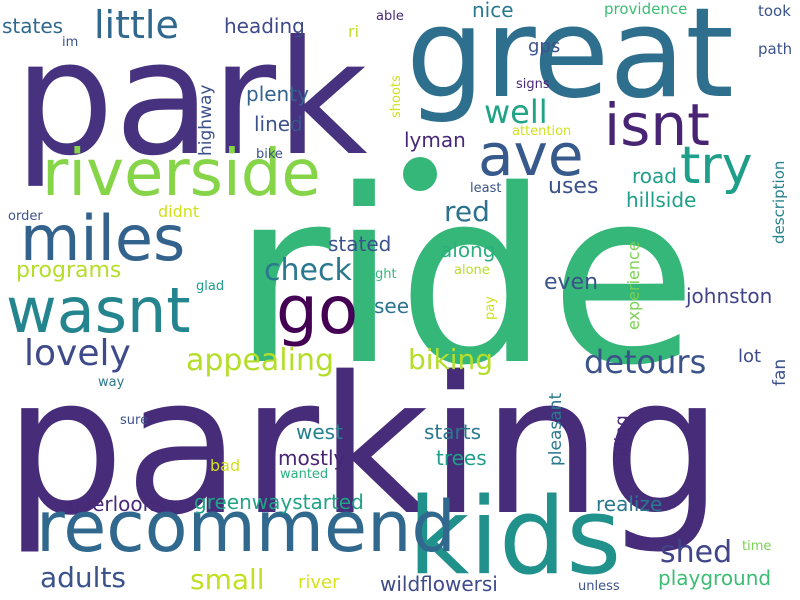 Image resolution: width=800 pixels, height=600 pixels. Describe the element at coordinates (544, 46) in the screenshot. I see `word-gps: gps` at that location.